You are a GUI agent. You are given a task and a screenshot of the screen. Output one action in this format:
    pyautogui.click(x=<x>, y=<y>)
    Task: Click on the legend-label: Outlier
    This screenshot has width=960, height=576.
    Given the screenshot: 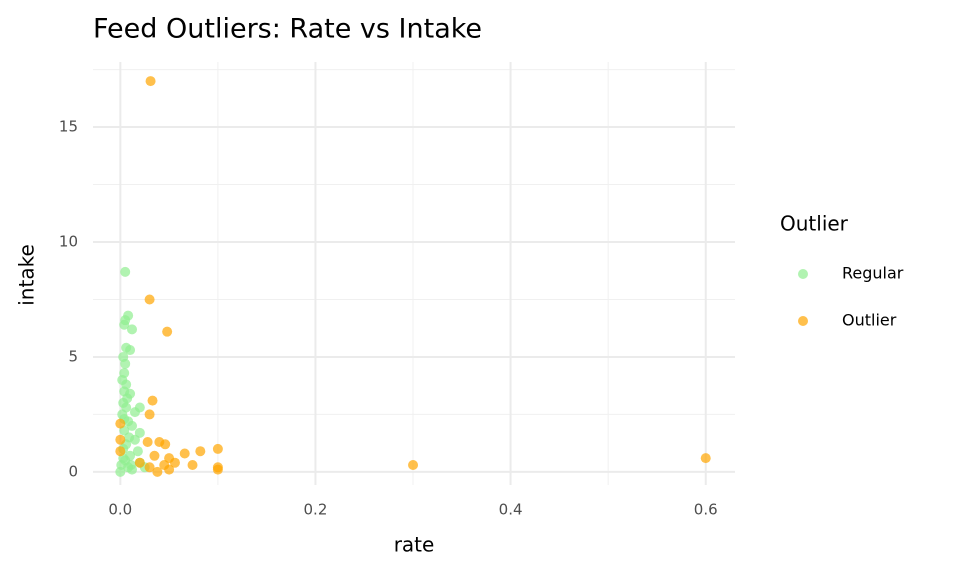 What is the action you would take?
    pyautogui.click(x=869, y=320)
    